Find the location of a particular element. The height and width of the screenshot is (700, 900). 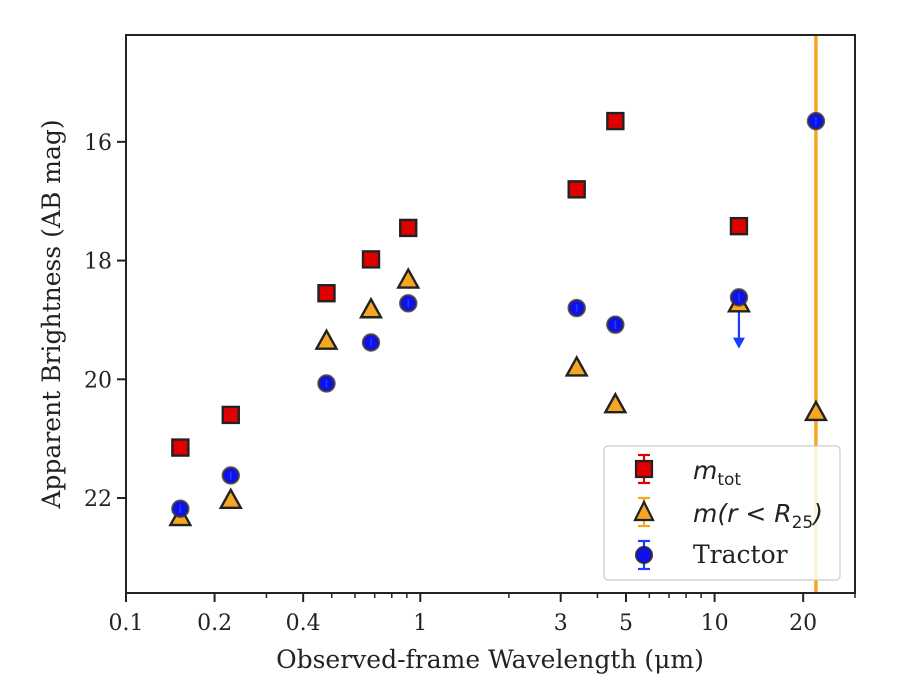

legend-mtot-marker is located at coordinates (644, 469).